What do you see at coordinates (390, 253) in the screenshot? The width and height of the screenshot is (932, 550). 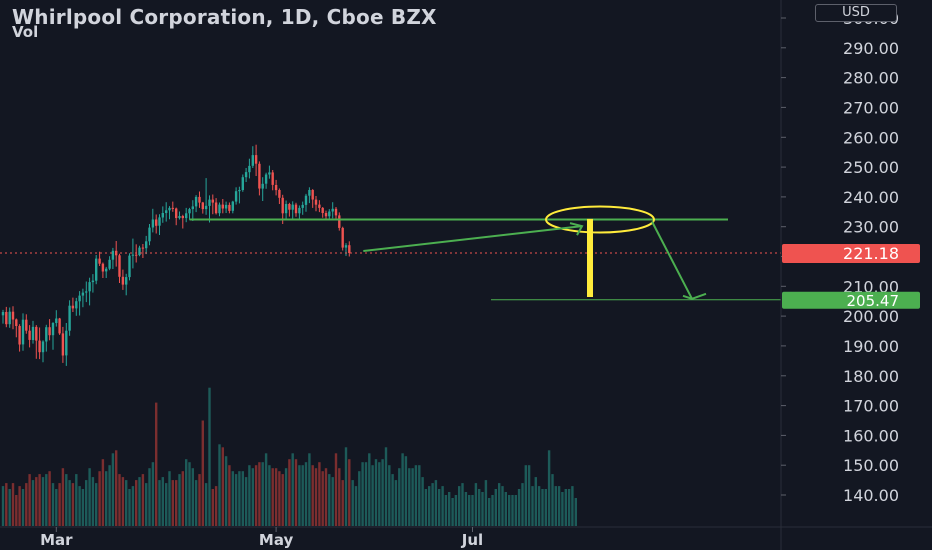 I see `trend-drawings` at bounding box center [390, 253].